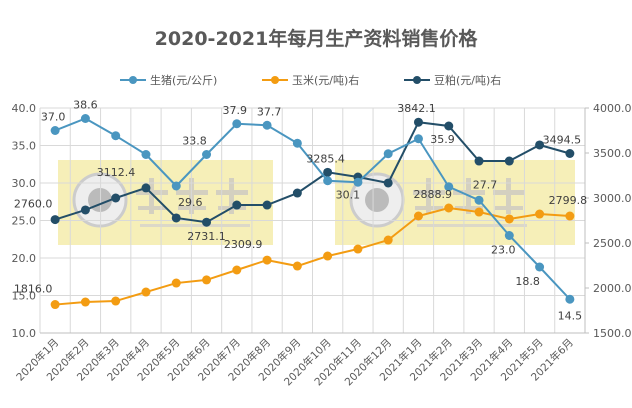 Image resolution: width=632 pixels, height=408 pixels. What do you see at coordinates (235, 110) in the screenshot?
I see `data-label: 37.9` at bounding box center [235, 110].